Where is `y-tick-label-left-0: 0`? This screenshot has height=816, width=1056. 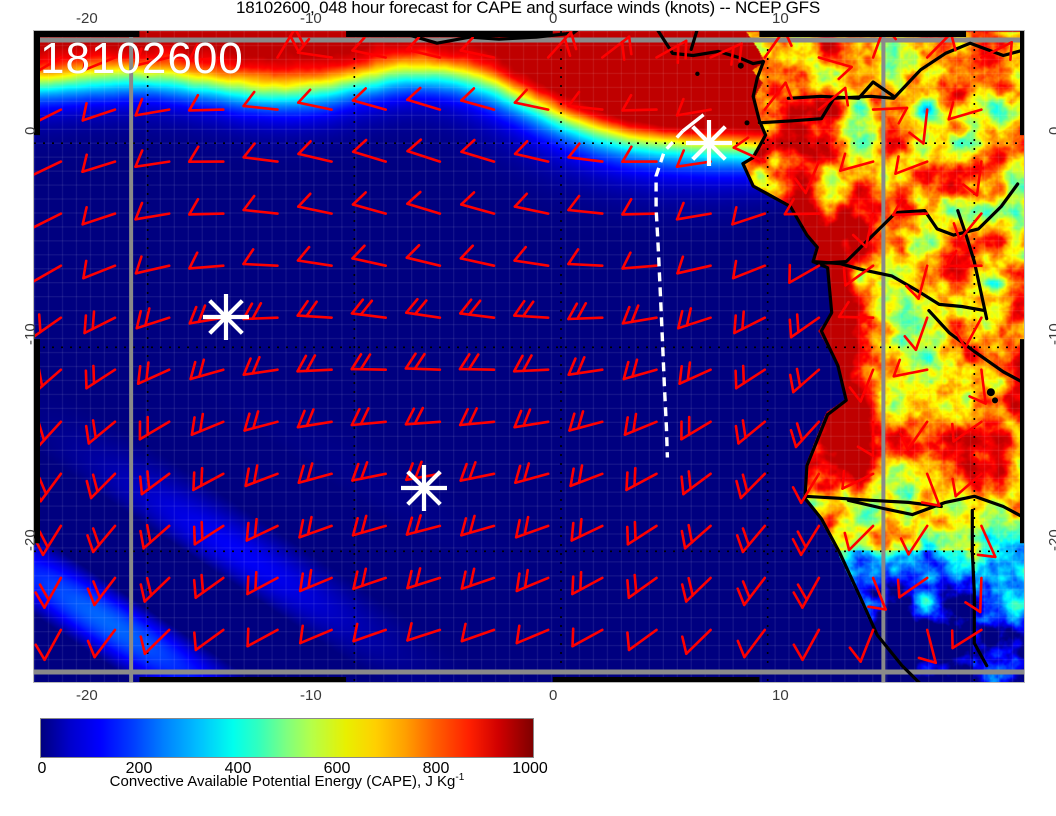
y-tick-label-left-0: 0 is located at coordinates (30, 130).